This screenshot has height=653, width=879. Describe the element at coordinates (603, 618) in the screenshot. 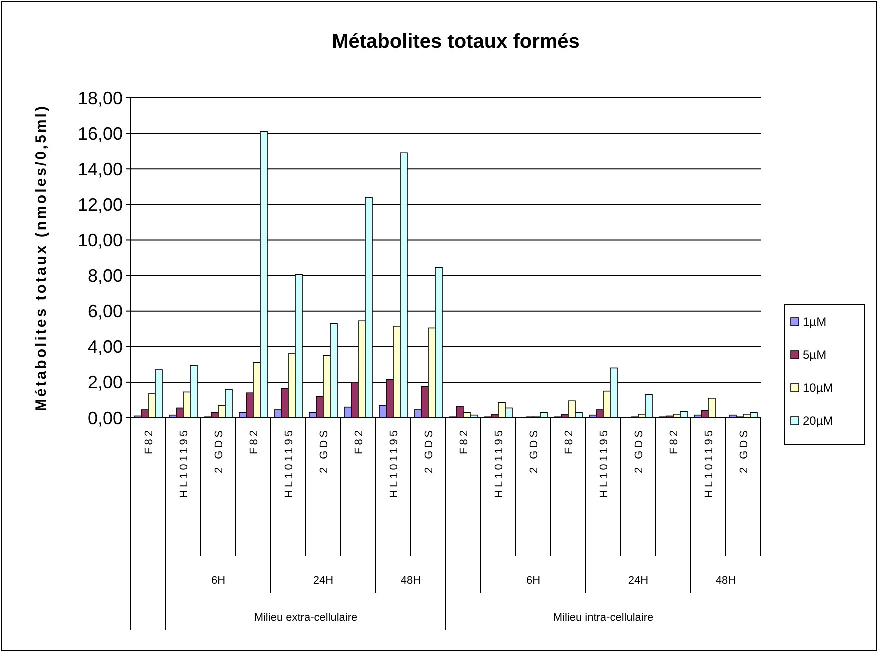

I see `text: Milieu intra-cellulaire` at that location.